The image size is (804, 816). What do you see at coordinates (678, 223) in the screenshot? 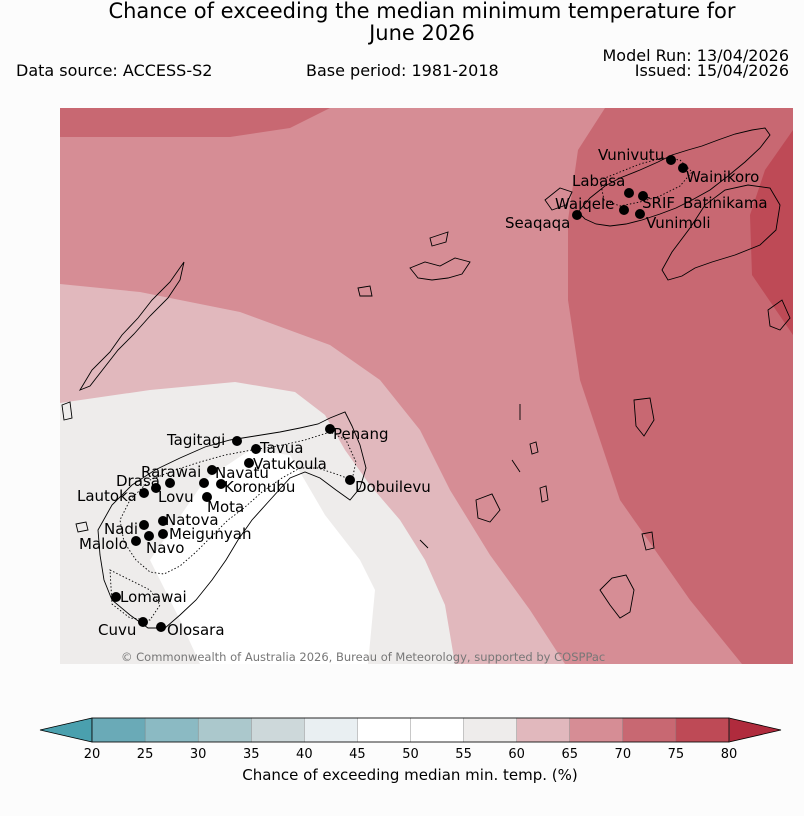
I see `label-vunimoli: Vunimoli` at bounding box center [678, 223].